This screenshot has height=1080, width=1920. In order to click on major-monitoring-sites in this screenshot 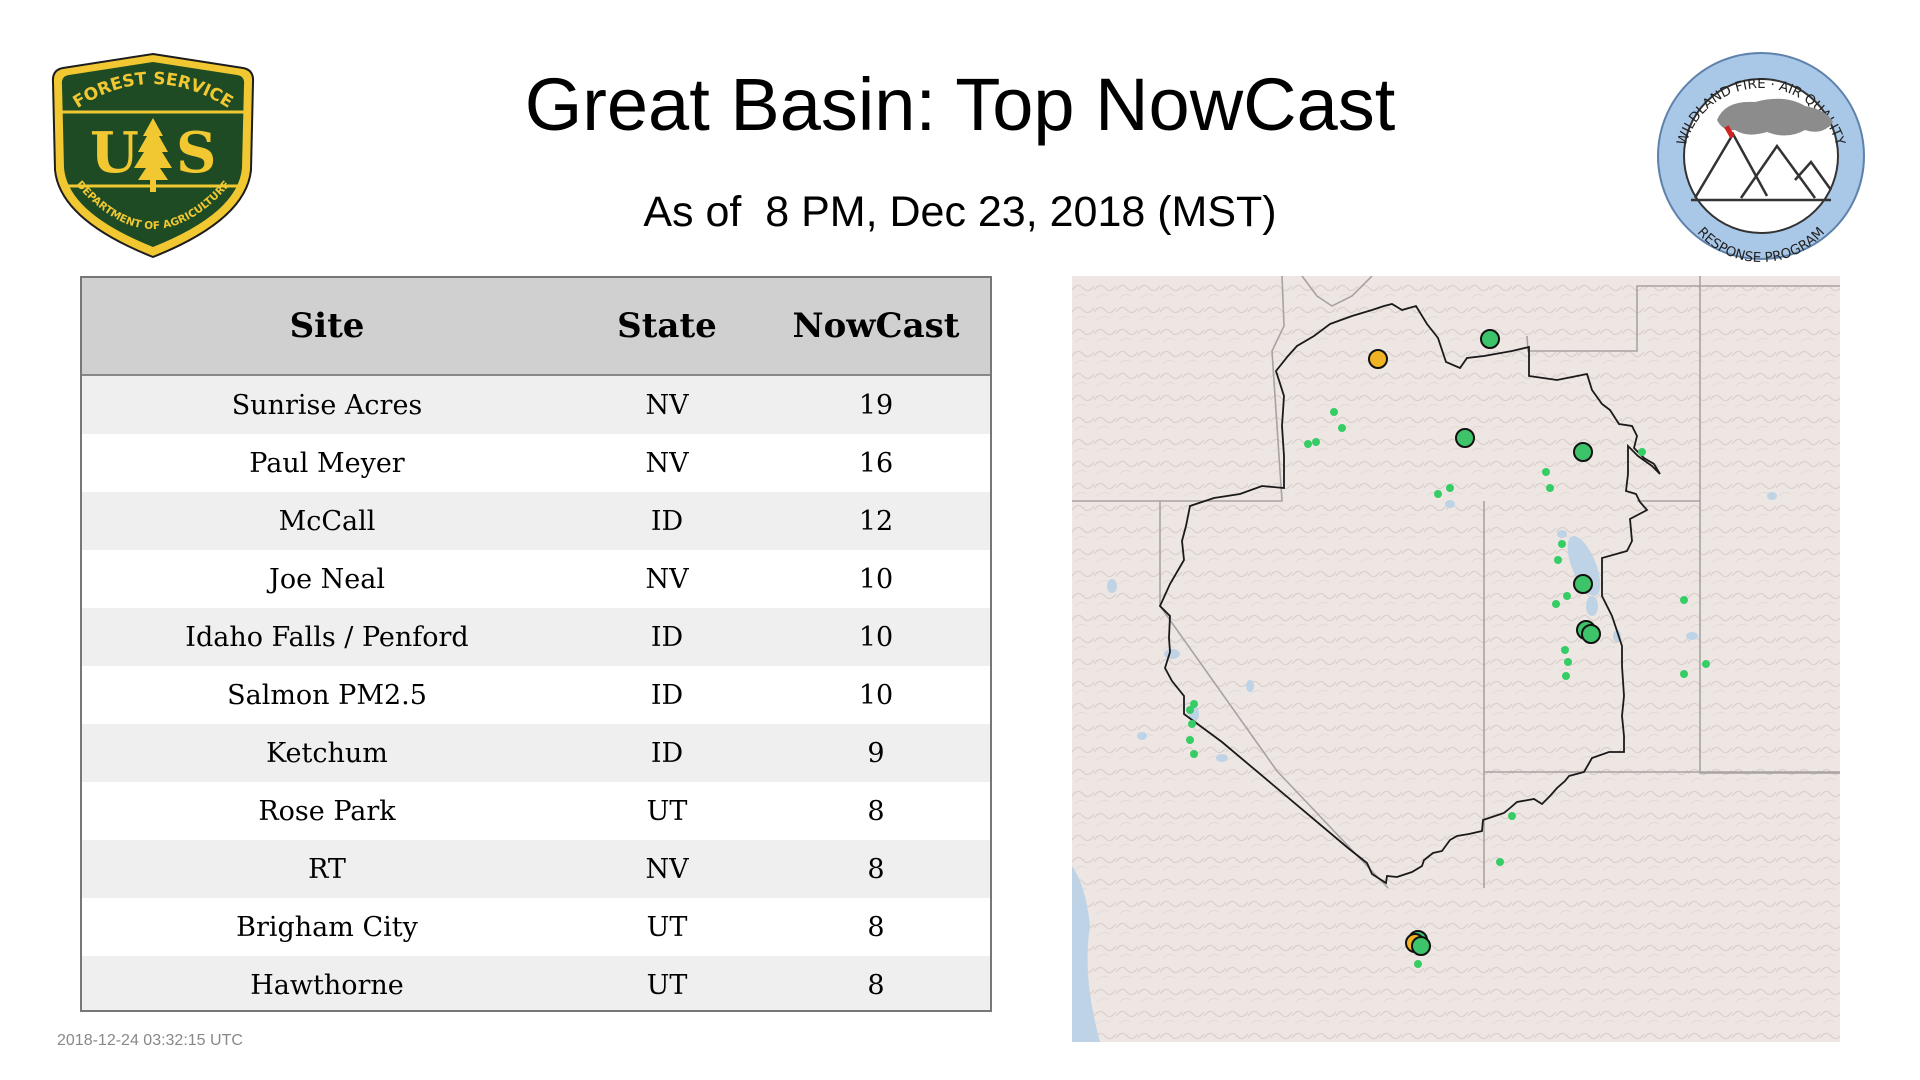, I will do `click(1484, 642)`.